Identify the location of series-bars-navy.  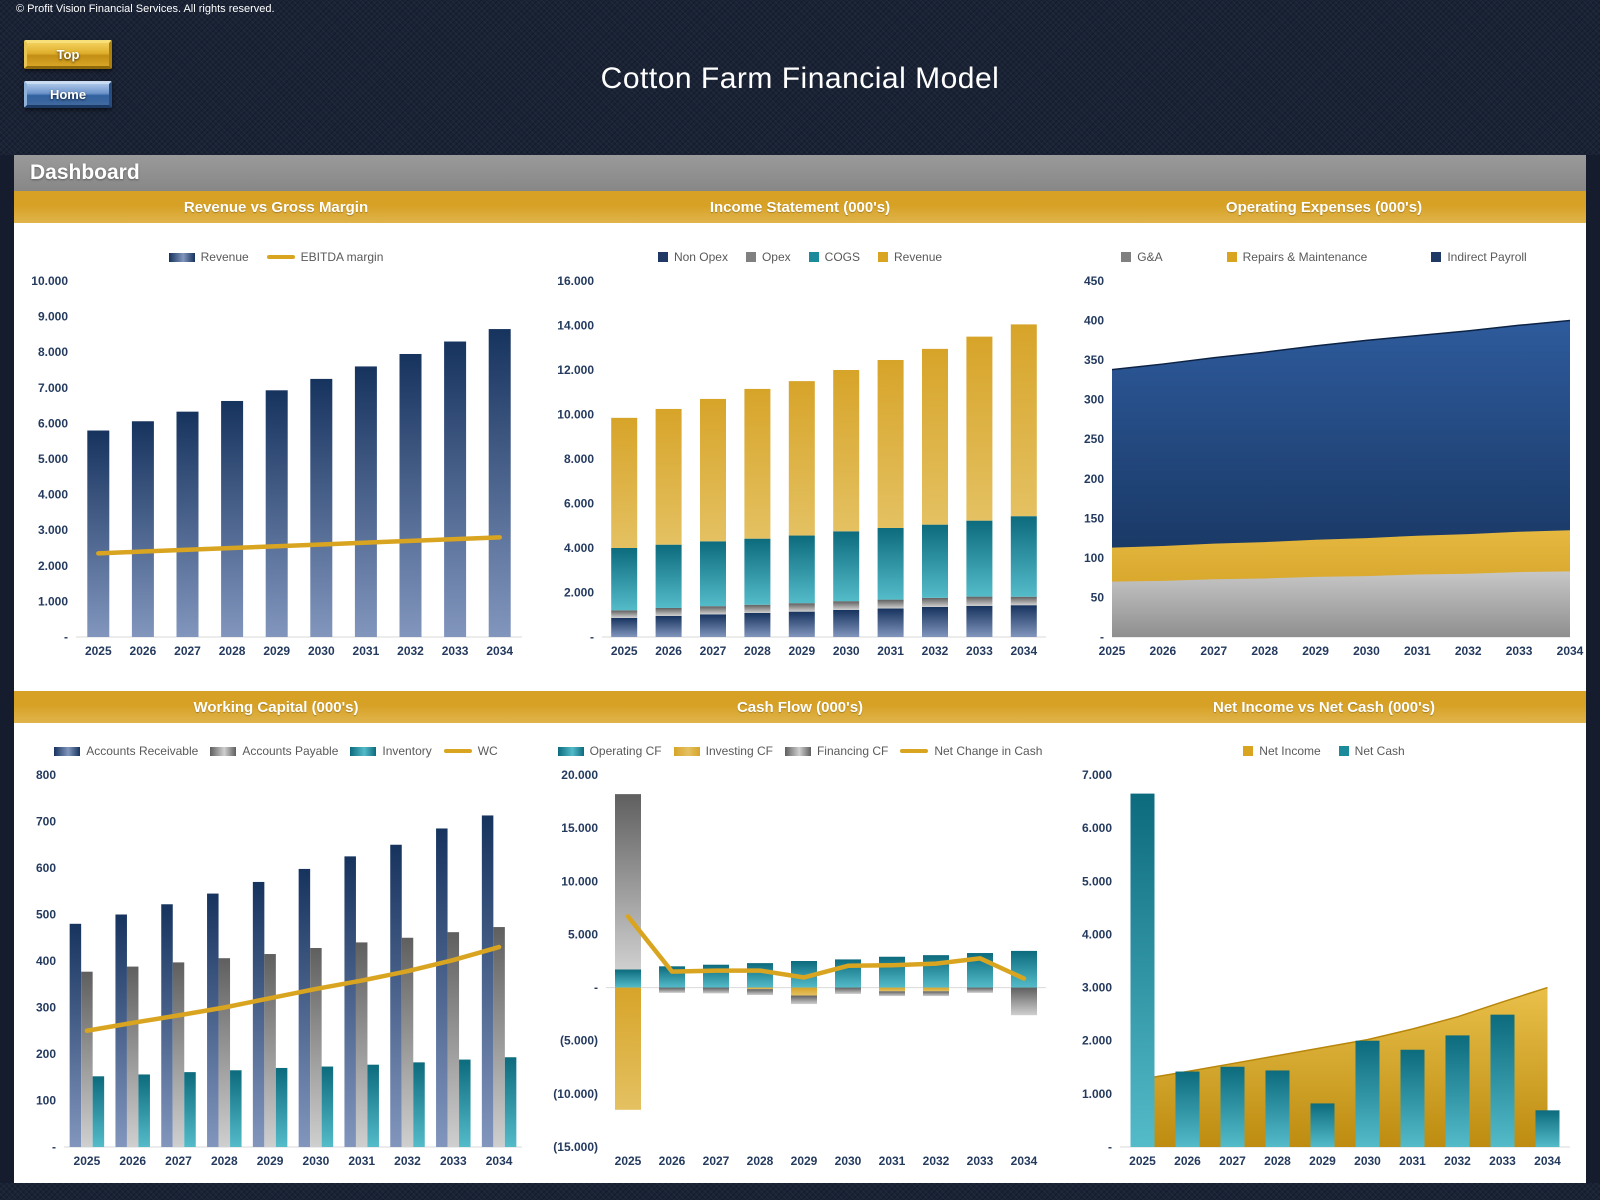
(824, 621).